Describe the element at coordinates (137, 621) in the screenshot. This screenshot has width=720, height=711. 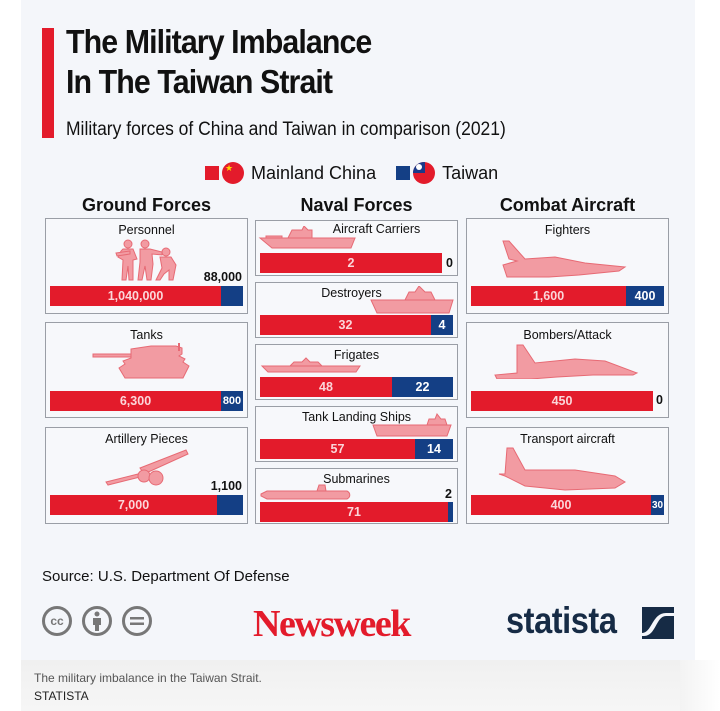
I see `cc-noderivatives-icon` at that location.